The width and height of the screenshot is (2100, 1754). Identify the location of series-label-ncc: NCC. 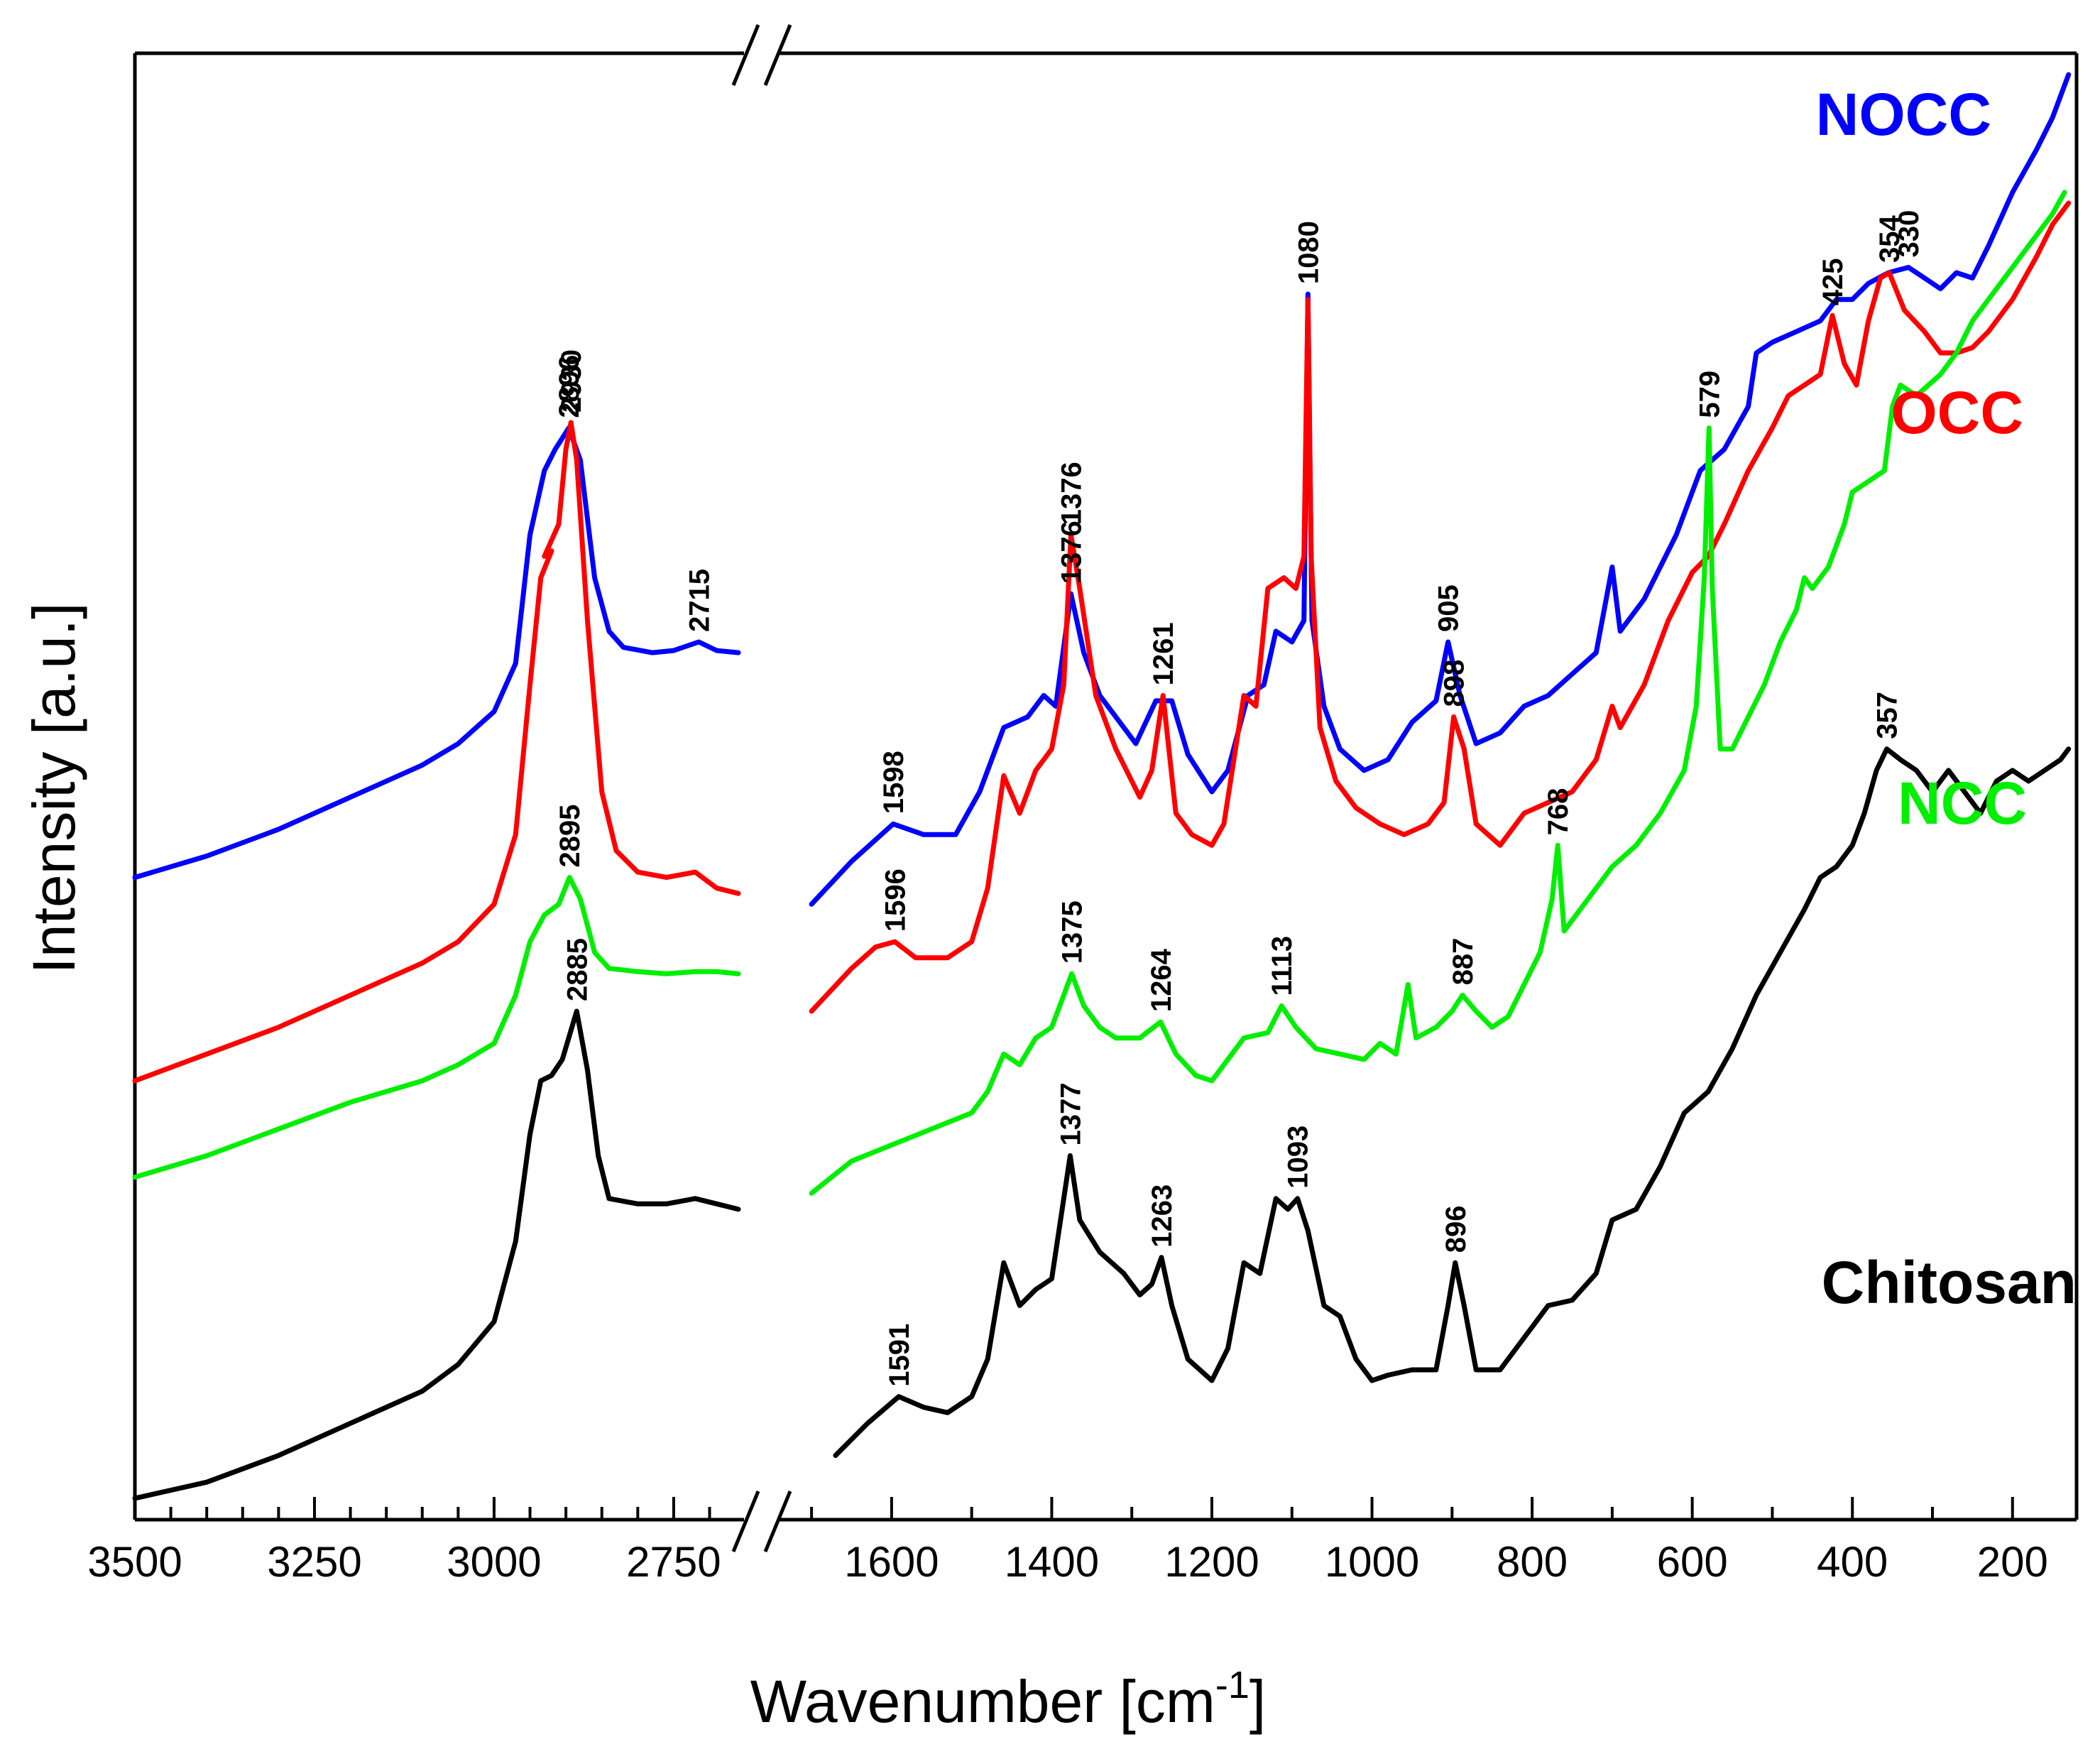
(1962, 803).